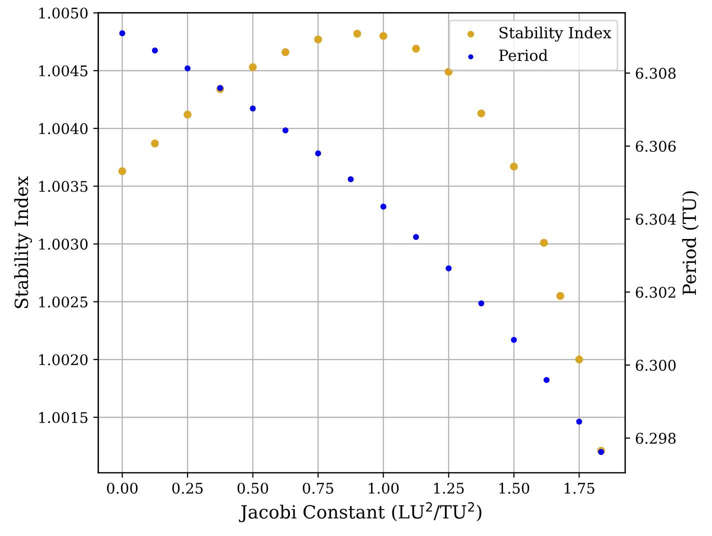 Image resolution: width=712 pixels, height=536 pixels. What do you see at coordinates (63, 418) in the screenshot?
I see `y-tick-label: 1.0015` at bounding box center [63, 418].